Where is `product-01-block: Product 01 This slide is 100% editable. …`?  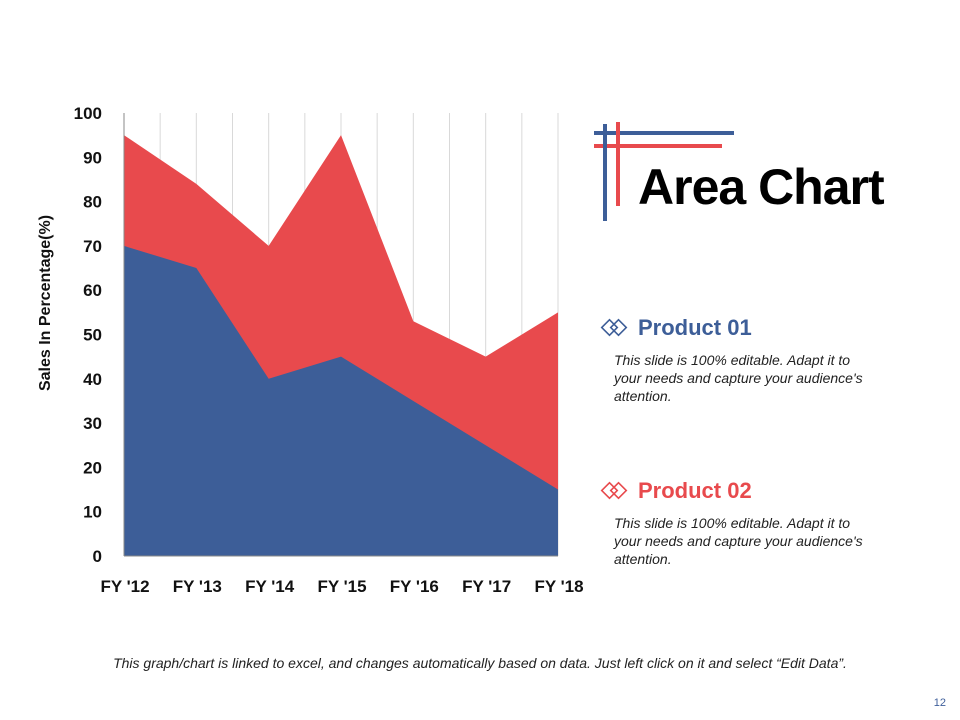
product-01-block: Product 01 This slide is 100% editable. … is located at coordinates (748, 359).